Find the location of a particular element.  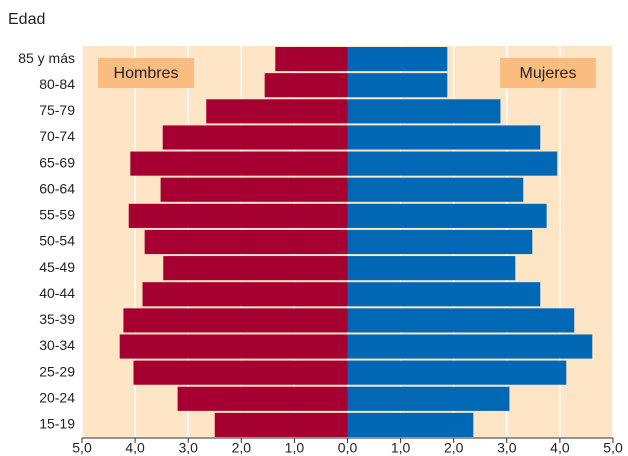

legend-label: Mujeres is located at coordinates (548, 73).